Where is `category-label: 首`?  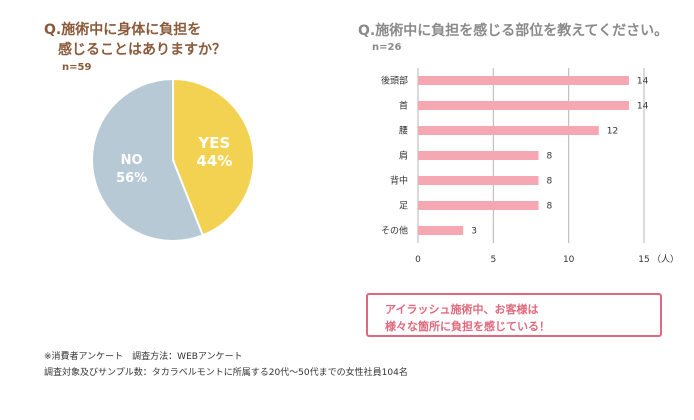
category-label: 首 is located at coordinates (403, 106).